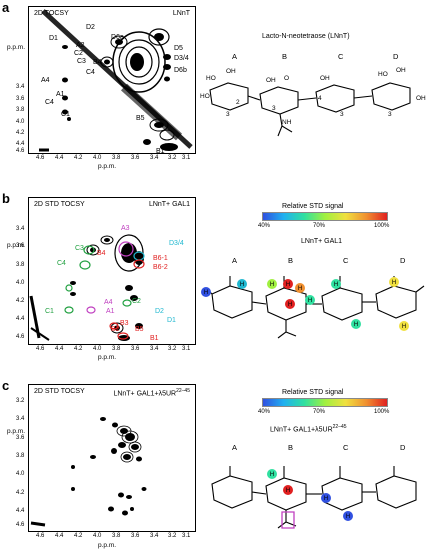 The width and height of the screenshot is (442, 553). What do you see at coordinates (313, 307) in the screenshot?
I see `molecule-structure-b: H H H H H H H H H H H` at bounding box center [313, 307].